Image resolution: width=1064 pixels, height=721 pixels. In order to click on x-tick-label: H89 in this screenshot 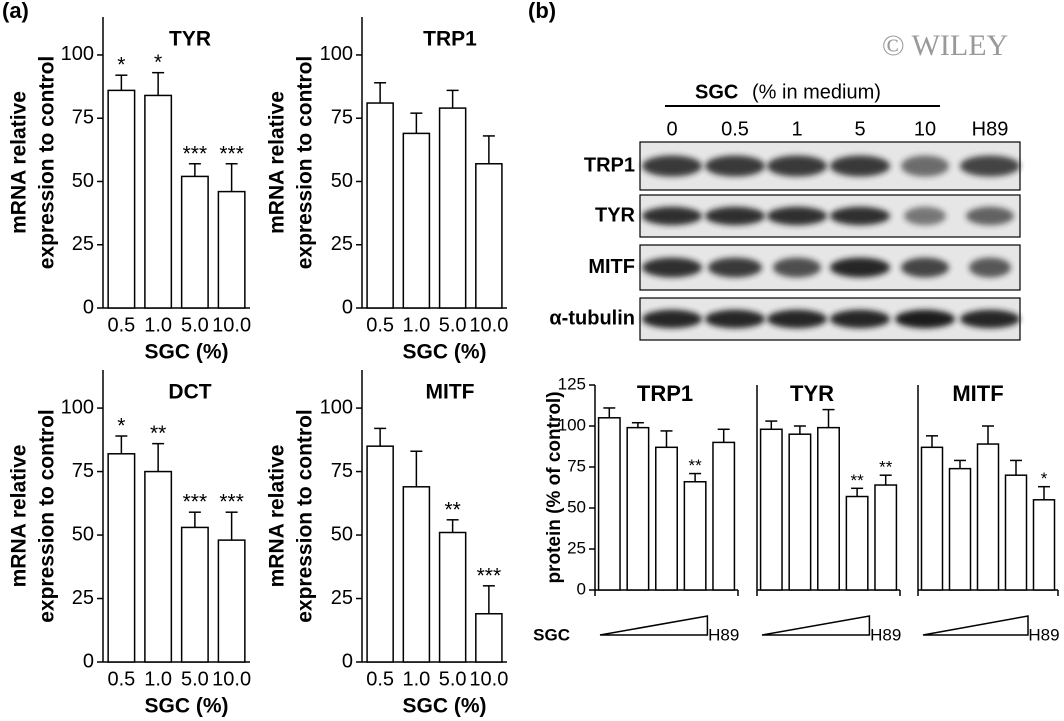, I will do `click(885, 634)`.